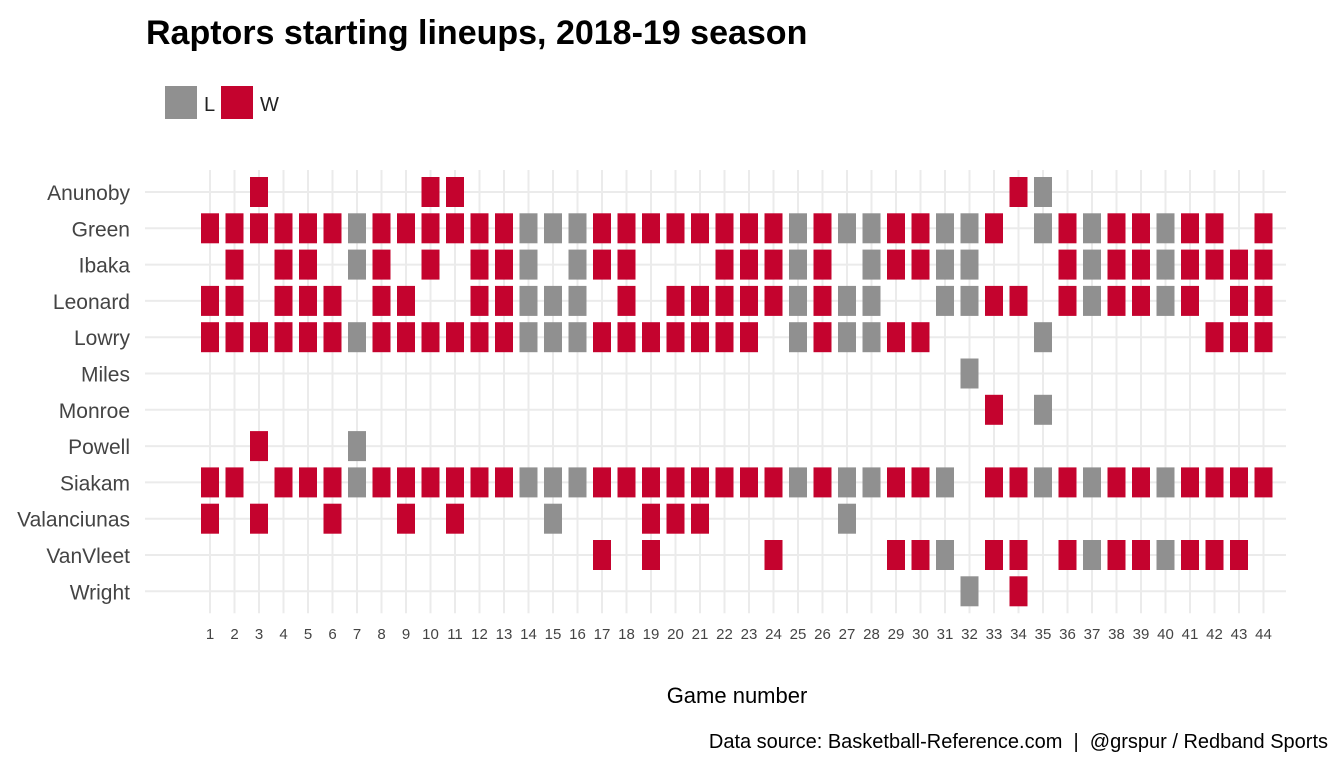 The width and height of the screenshot is (1344, 768). What do you see at coordinates (259, 634) in the screenshot?
I see `x-tick-label: 3` at bounding box center [259, 634].